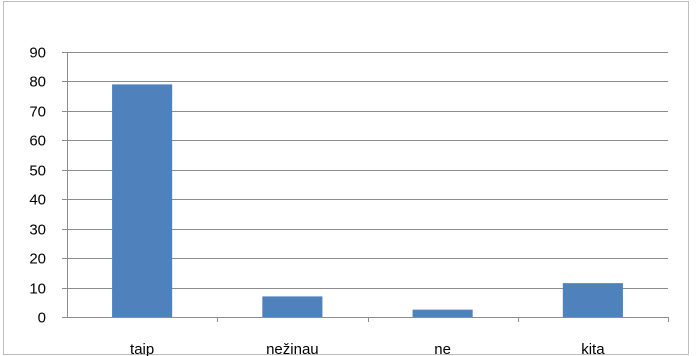  What do you see at coordinates (37, 186) in the screenshot?
I see `y-tick-labels: 0 10 20 30 40 50 60 70 80 90` at bounding box center [37, 186].